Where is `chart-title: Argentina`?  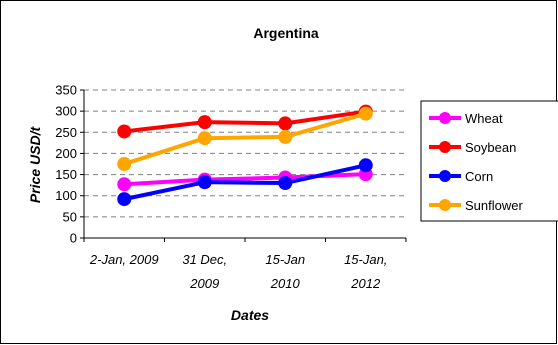 chart-title: Argentina is located at coordinates (286, 33).